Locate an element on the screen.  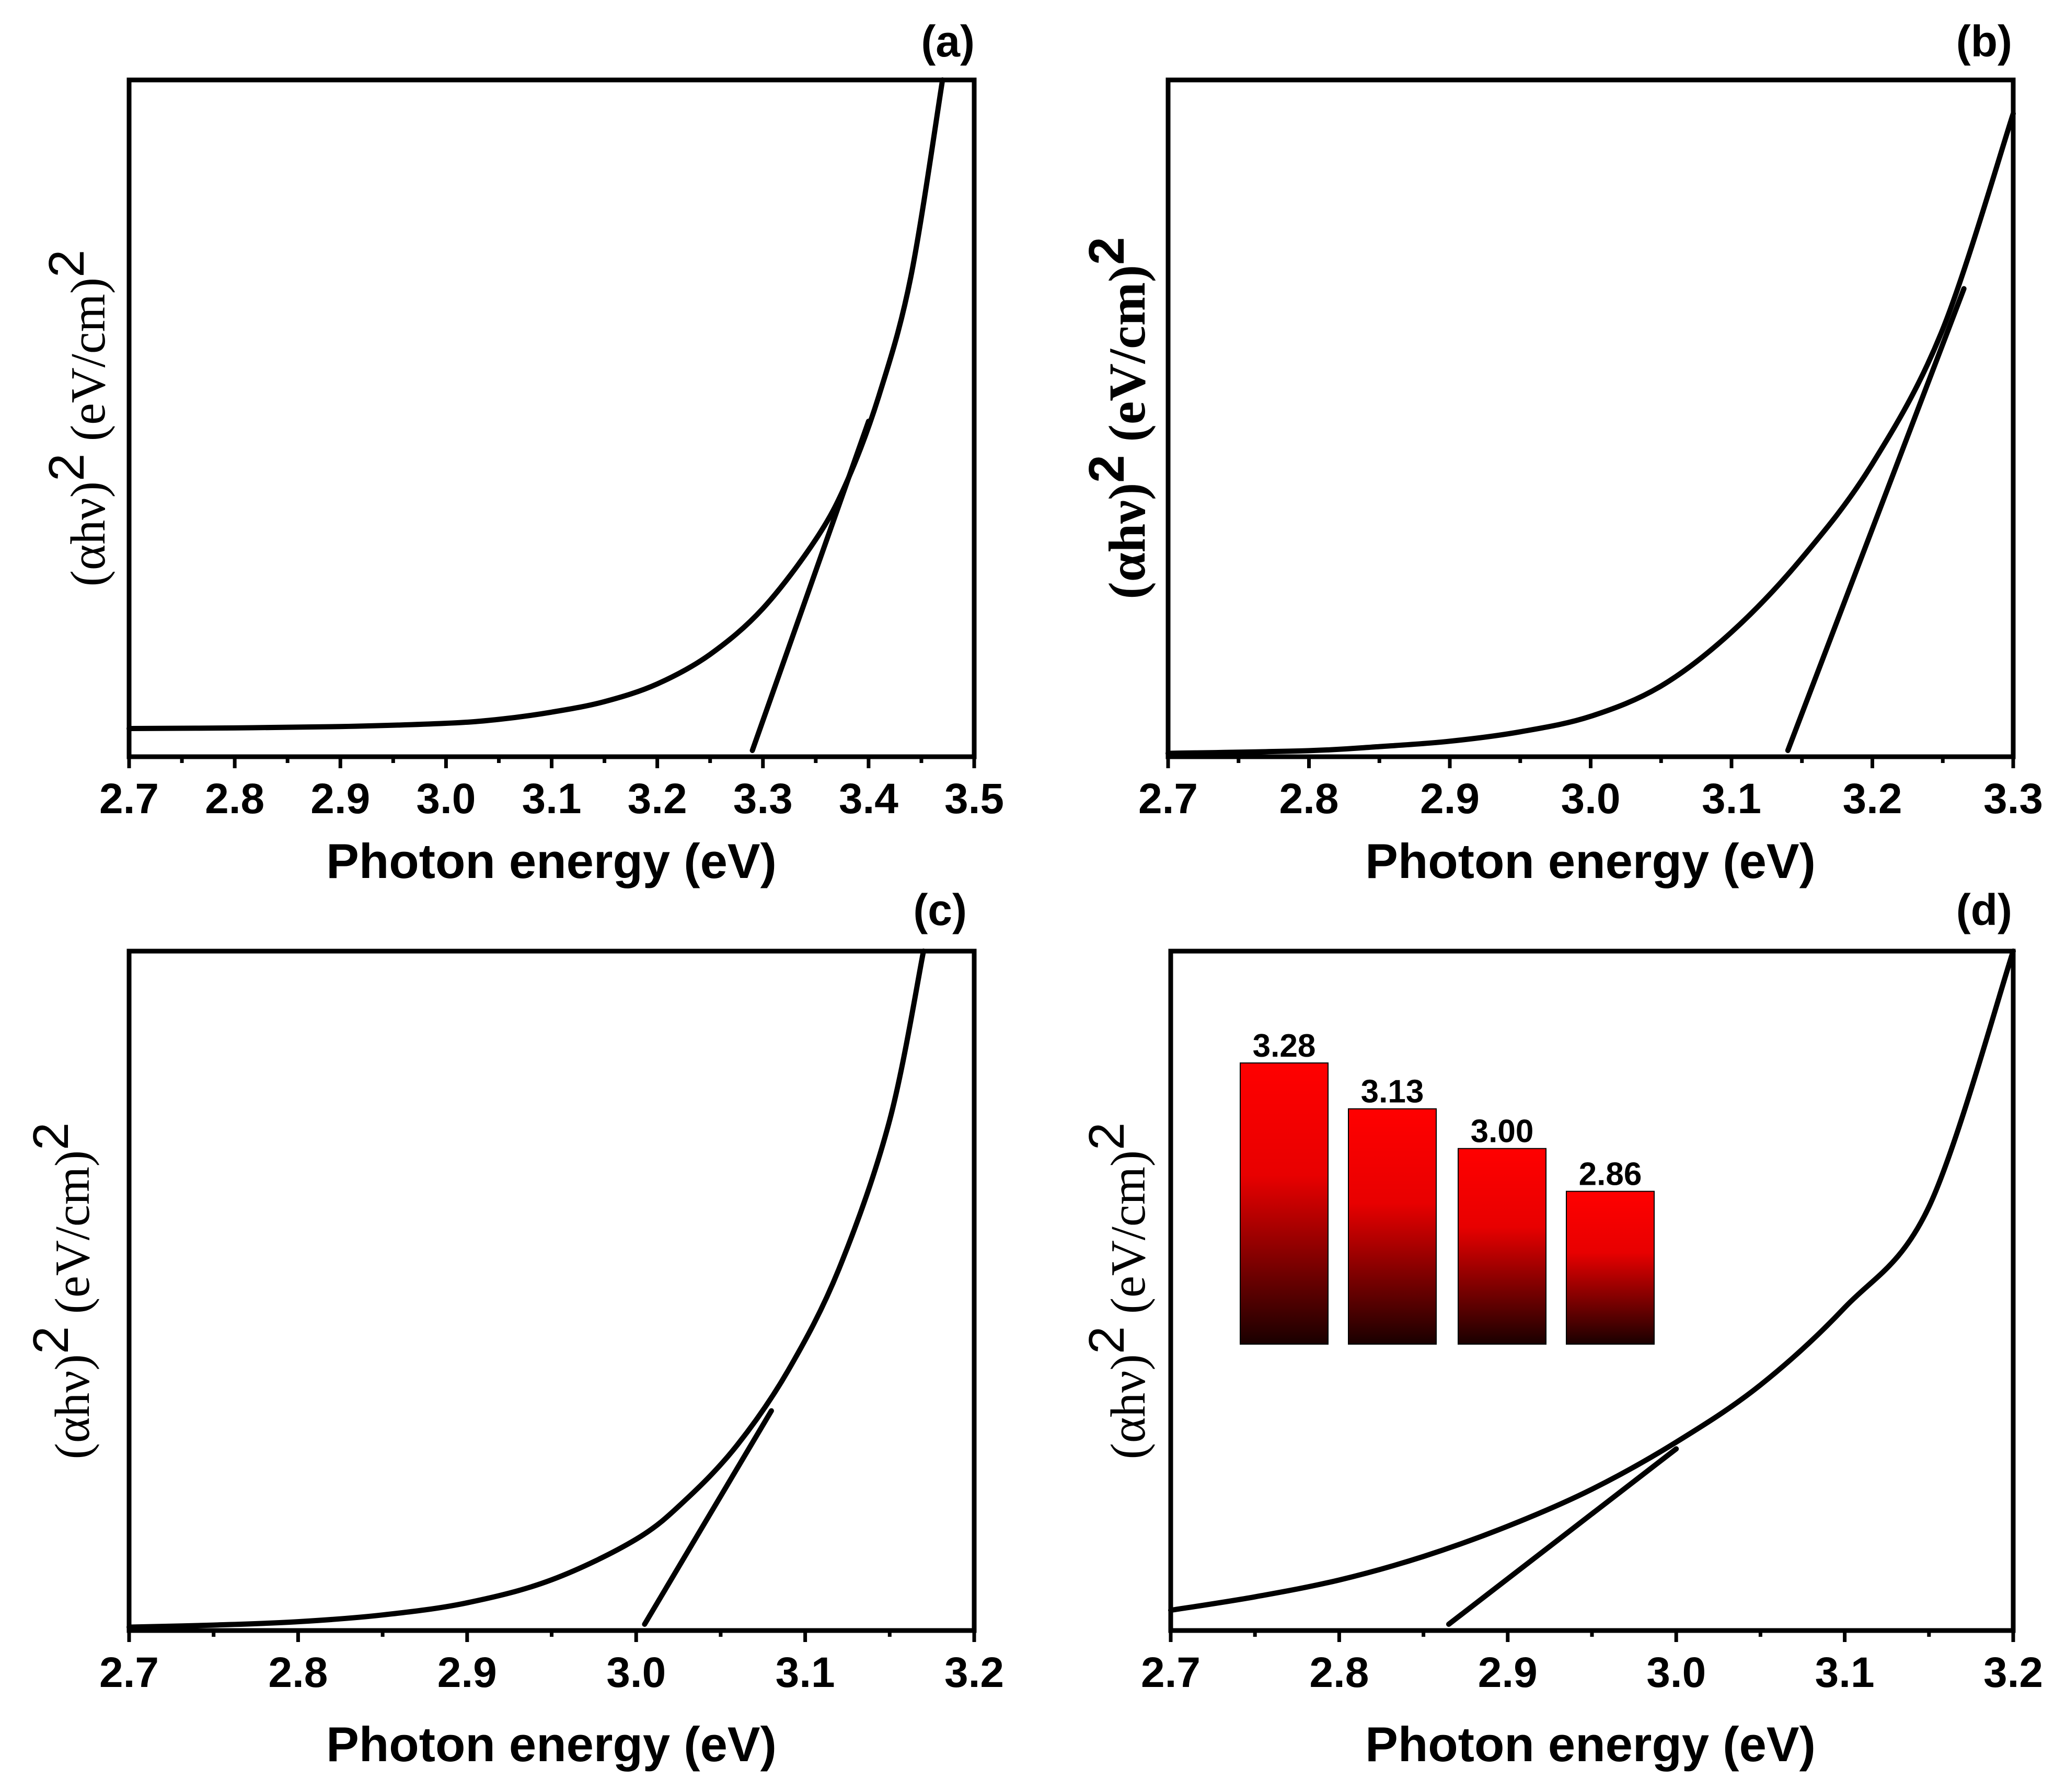
inset-bar-label: 3.28 is located at coordinates (1284, 1046).